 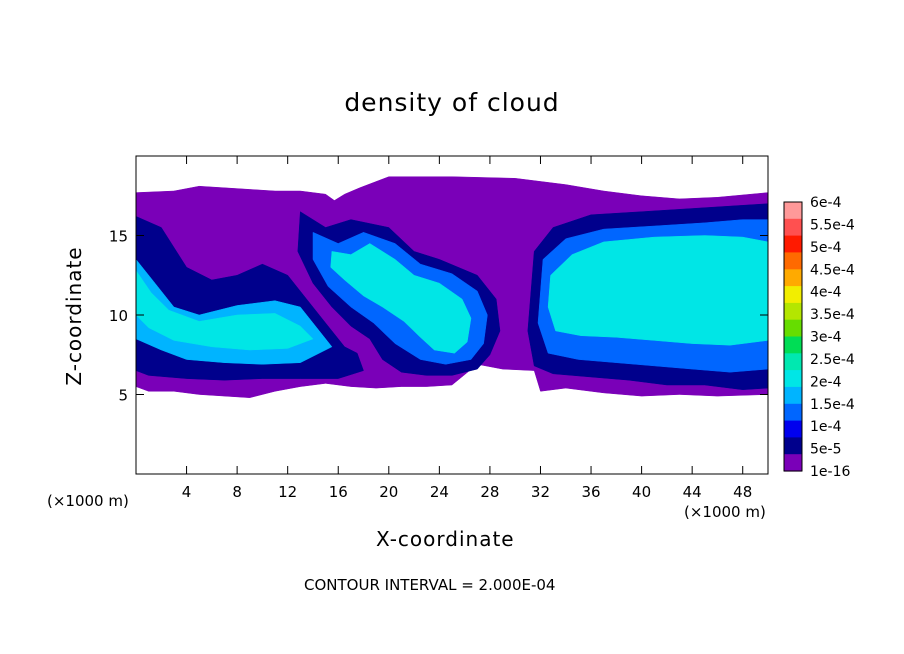 What do you see at coordinates (540, 492) in the screenshot?
I see `x-tick-label: 32` at bounding box center [540, 492].